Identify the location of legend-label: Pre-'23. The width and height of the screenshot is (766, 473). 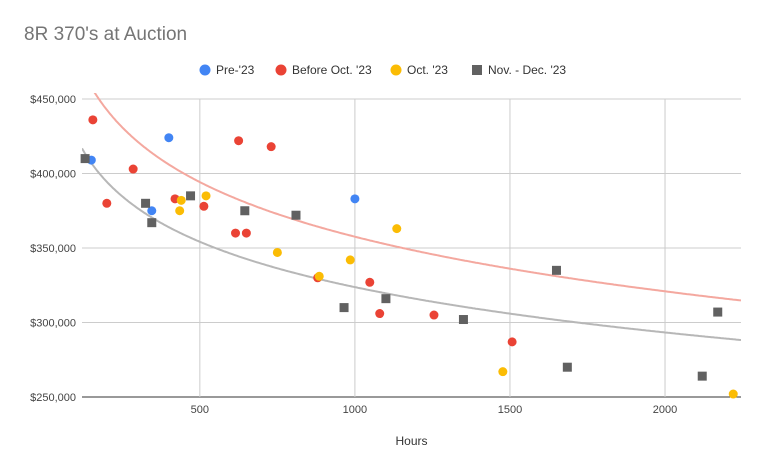
(235, 70).